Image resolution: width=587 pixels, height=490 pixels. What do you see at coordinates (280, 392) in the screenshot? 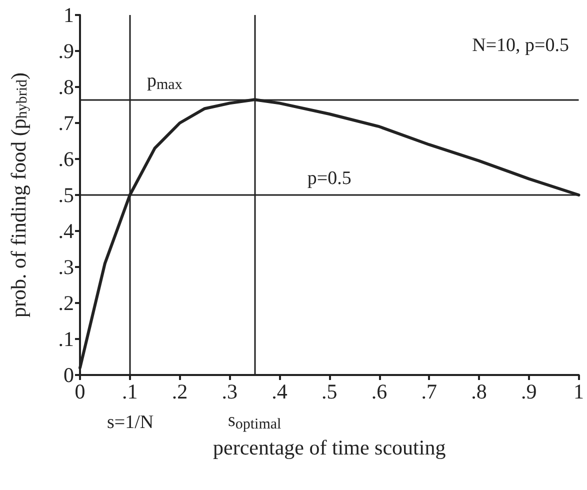
I see `x-tick-label: .4` at bounding box center [280, 392].